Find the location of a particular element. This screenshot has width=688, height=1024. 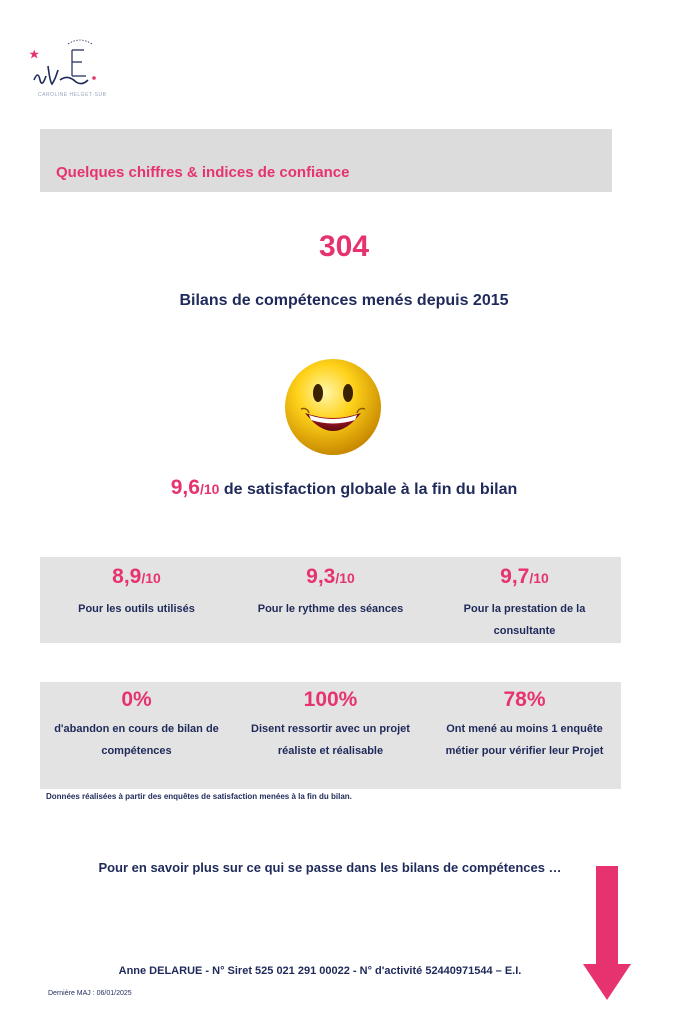

rating-value: 8,9 is located at coordinates (127, 576).